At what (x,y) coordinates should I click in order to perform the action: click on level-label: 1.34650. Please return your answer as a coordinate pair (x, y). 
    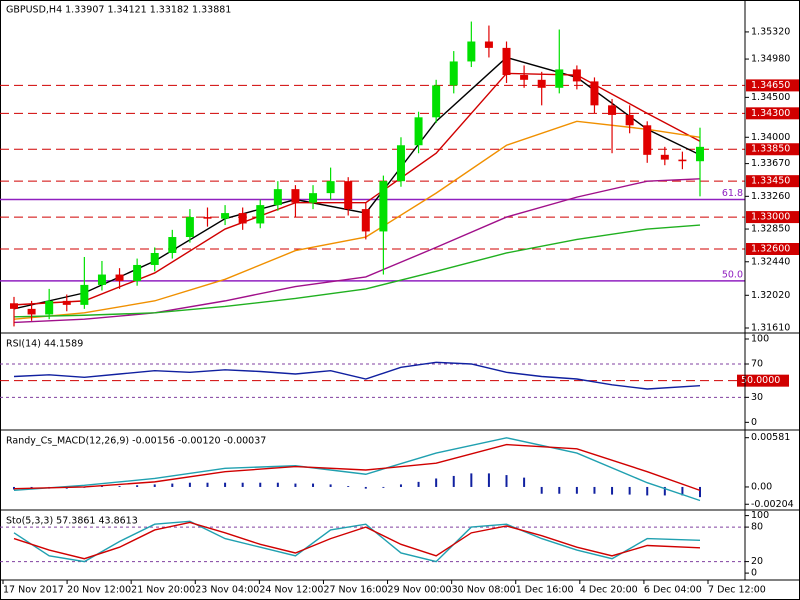
    Looking at the image, I should click on (770, 85).